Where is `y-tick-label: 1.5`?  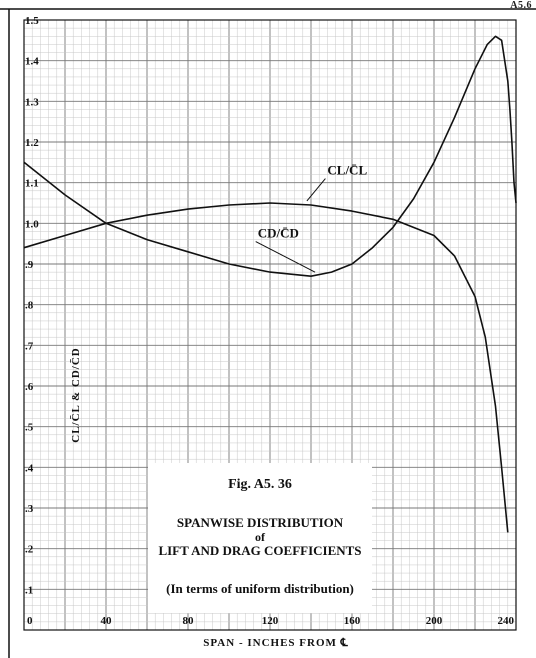
y-tick-label: 1.5 is located at coordinates (32, 21).